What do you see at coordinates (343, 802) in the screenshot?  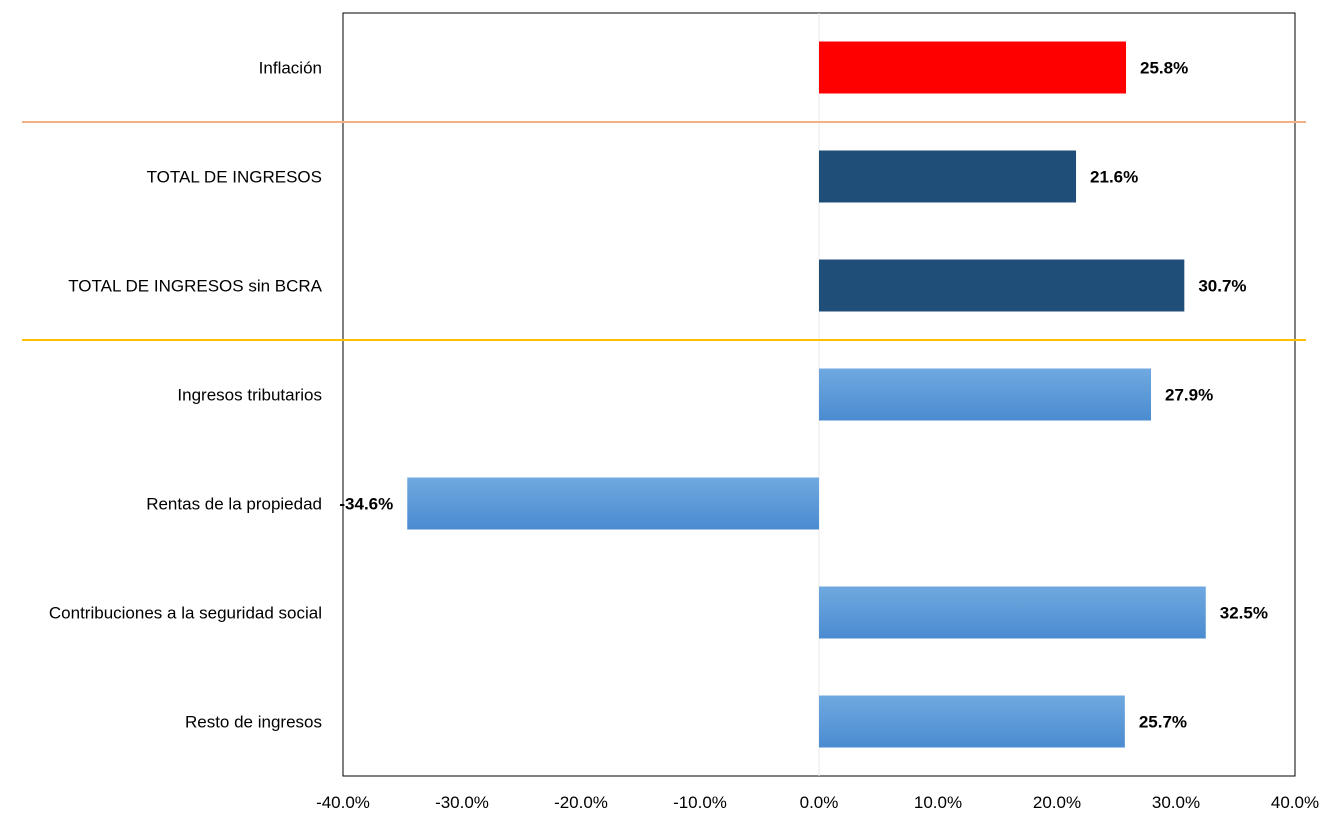 I see `x-tick-label: -40.0%` at bounding box center [343, 802].